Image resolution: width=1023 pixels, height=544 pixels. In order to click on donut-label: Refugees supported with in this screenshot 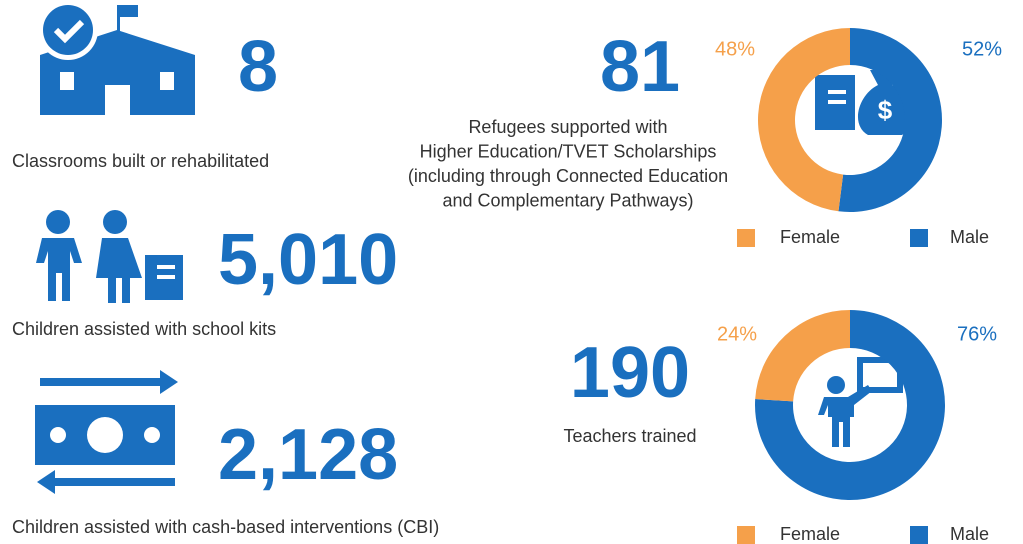, I will do `click(567, 127)`.